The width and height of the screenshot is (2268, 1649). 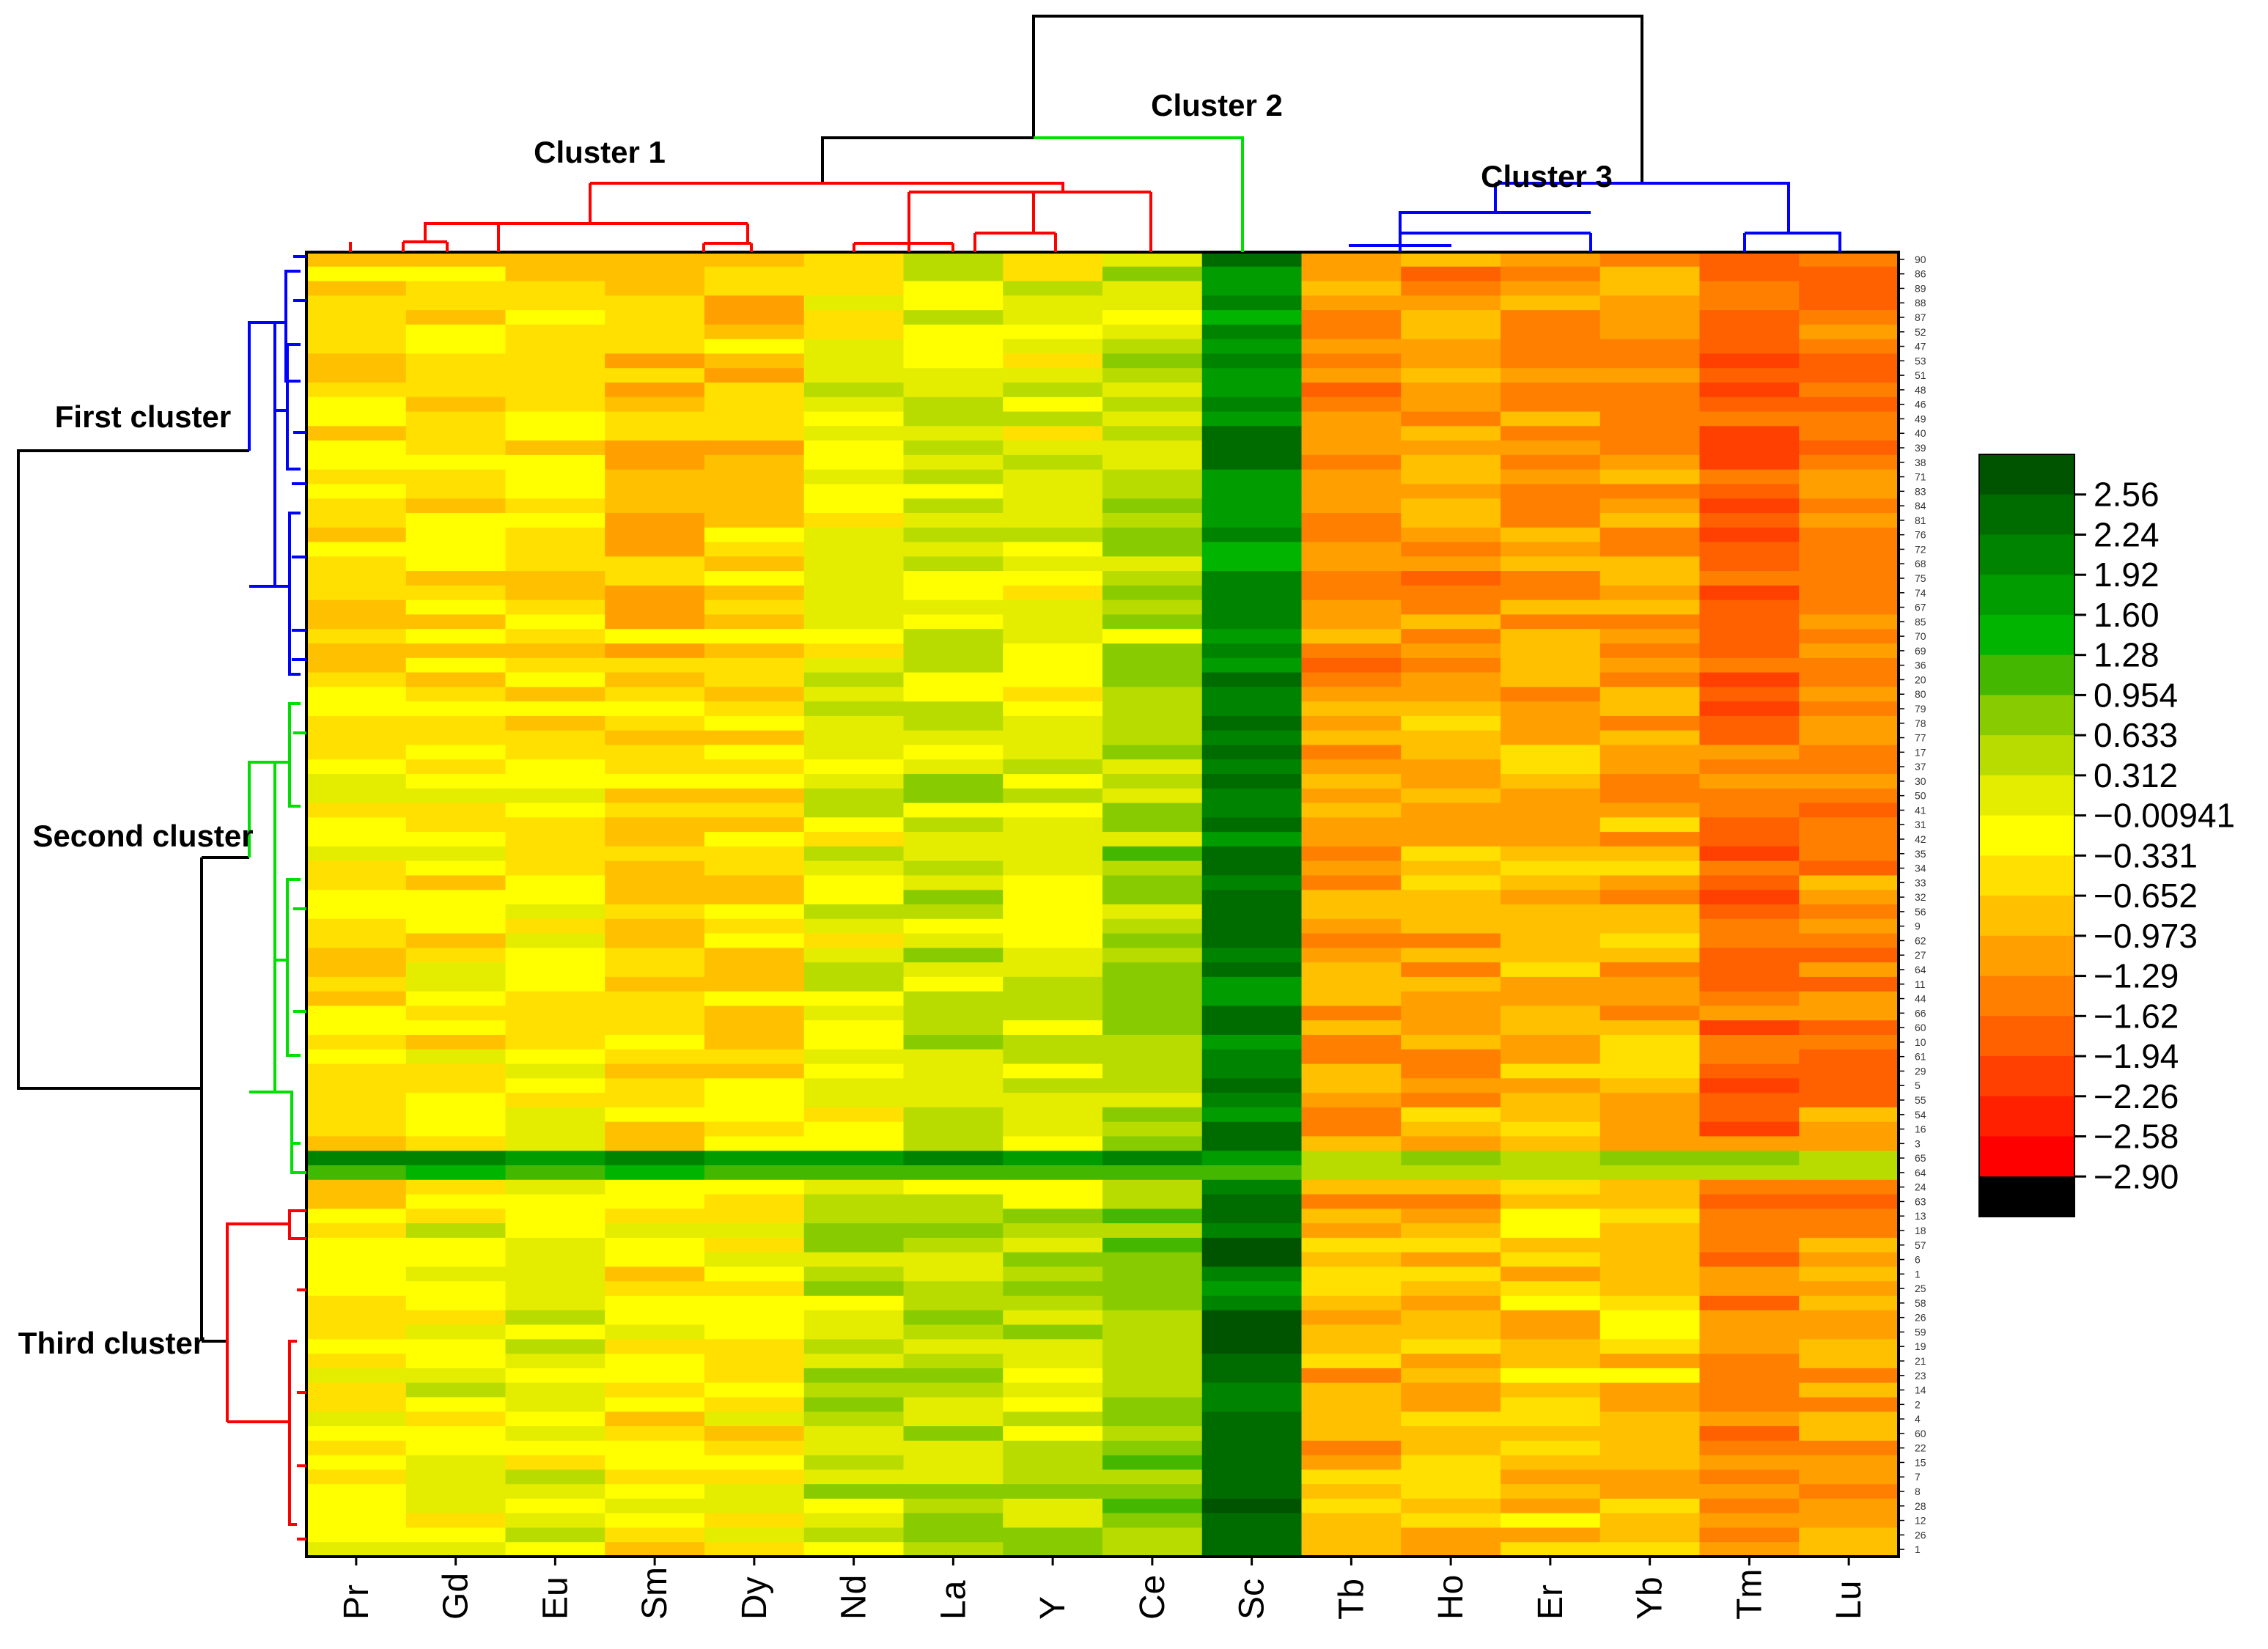 I want to click on row-label: 87, so click(x=1920, y=317).